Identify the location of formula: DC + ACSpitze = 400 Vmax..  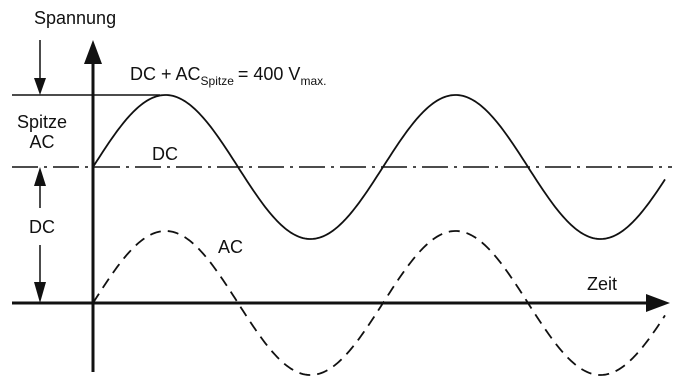
(228, 76).